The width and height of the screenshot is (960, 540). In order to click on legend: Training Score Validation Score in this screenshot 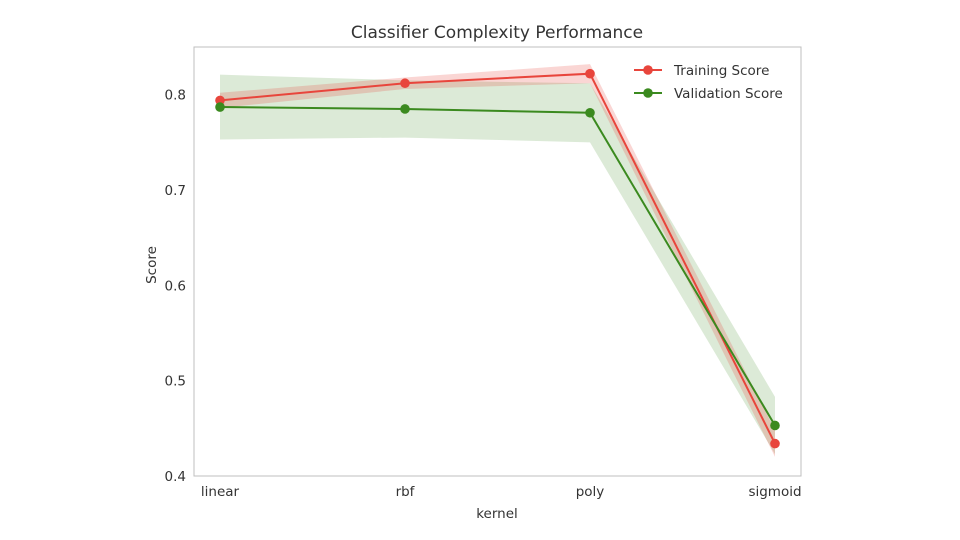, I will do `click(708, 82)`.